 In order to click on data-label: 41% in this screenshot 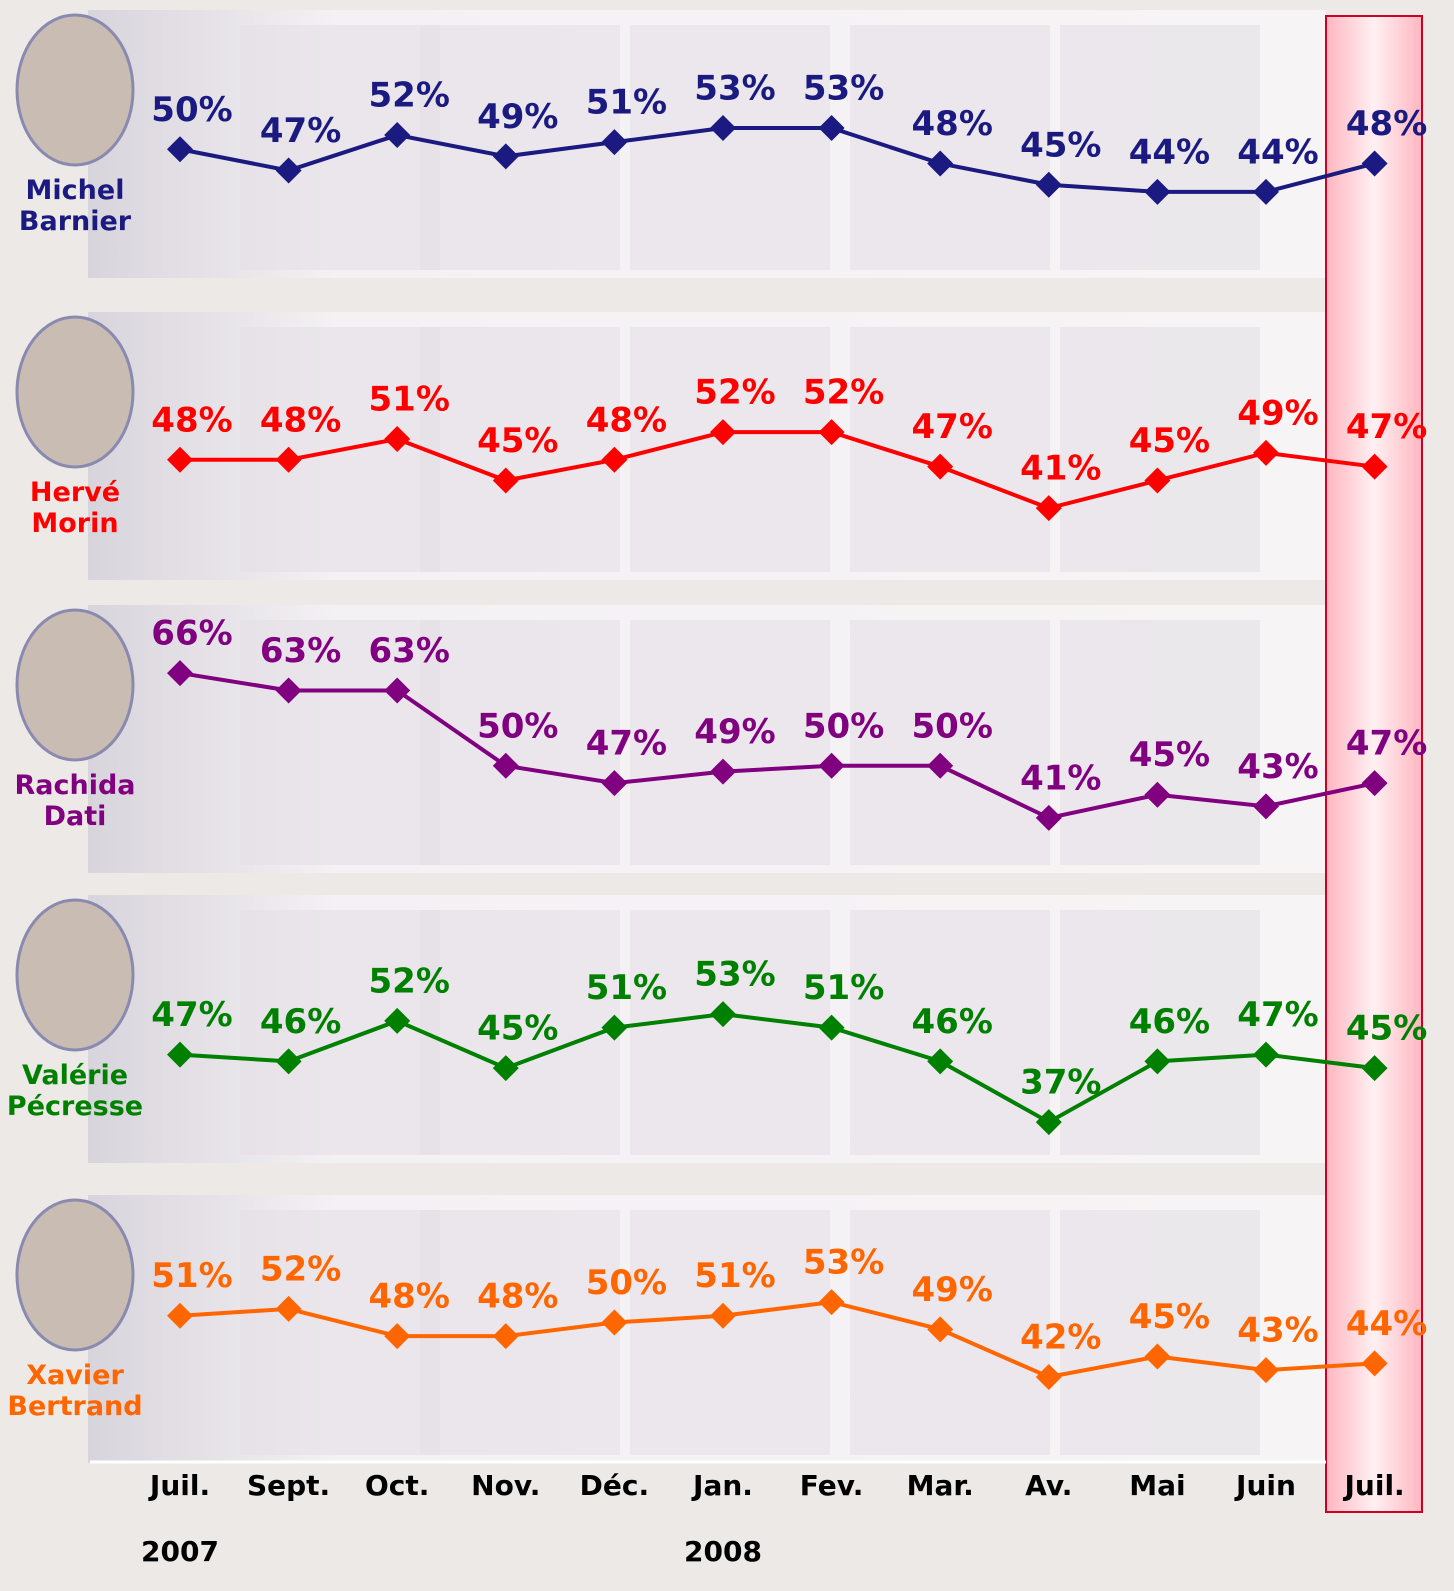, I will do `click(1060, 469)`.